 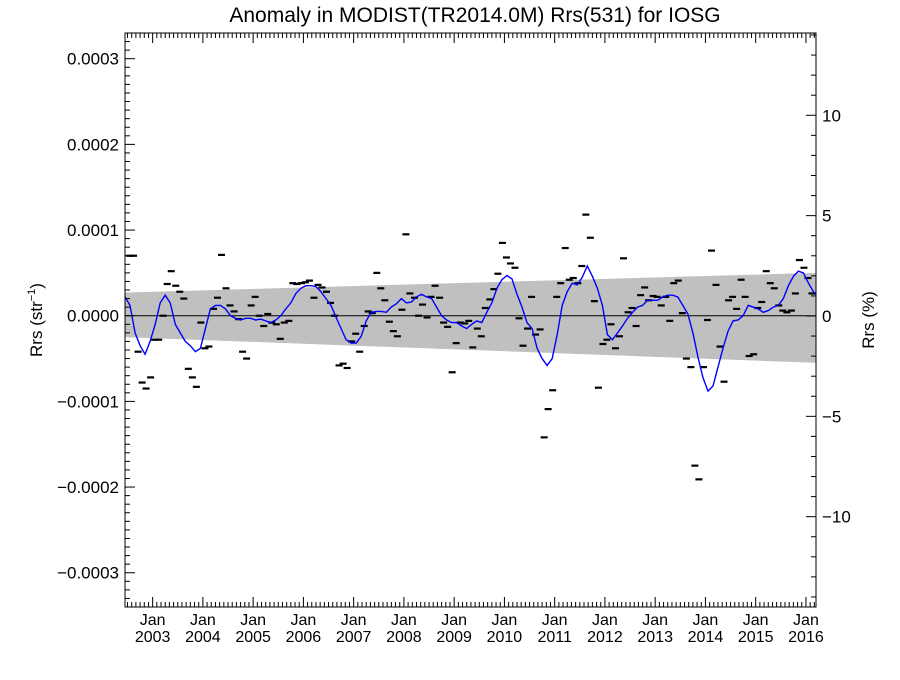 What do you see at coordinates (93, 144) in the screenshot?
I see `left-tick-label-1: 0.0002` at bounding box center [93, 144].